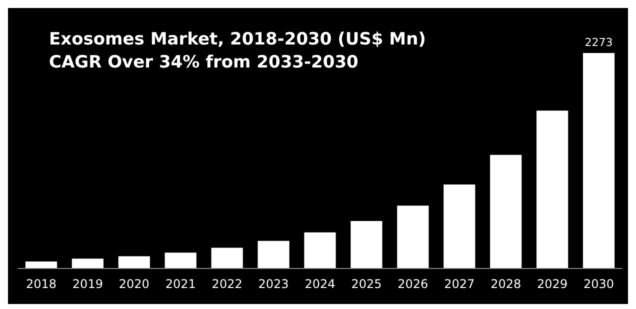 The image size is (636, 309). What do you see at coordinates (273, 284) in the screenshot?
I see `x-tick-label: 2023` at bounding box center [273, 284].